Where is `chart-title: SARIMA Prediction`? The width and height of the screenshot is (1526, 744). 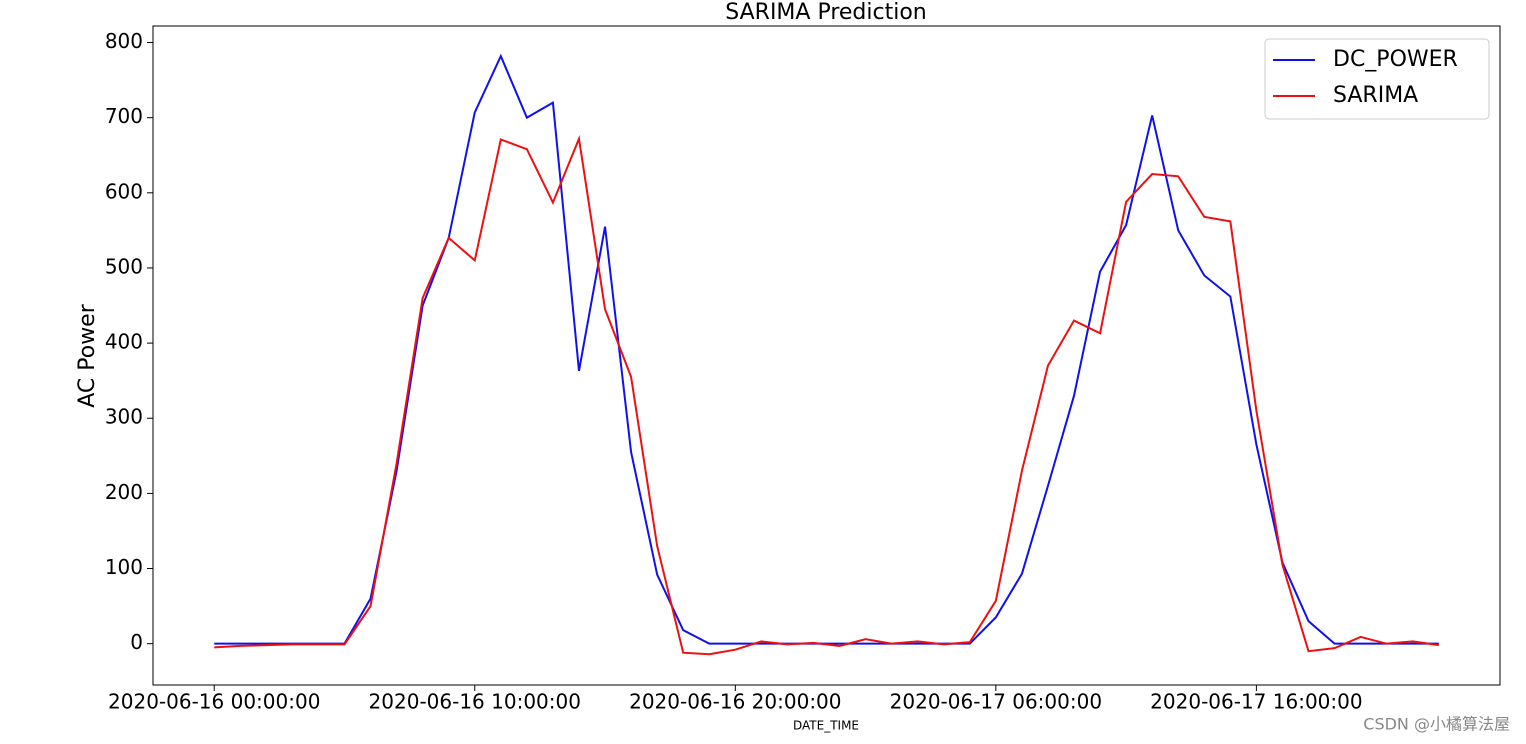 chart-title: SARIMA Prediction is located at coordinates (826, 12).